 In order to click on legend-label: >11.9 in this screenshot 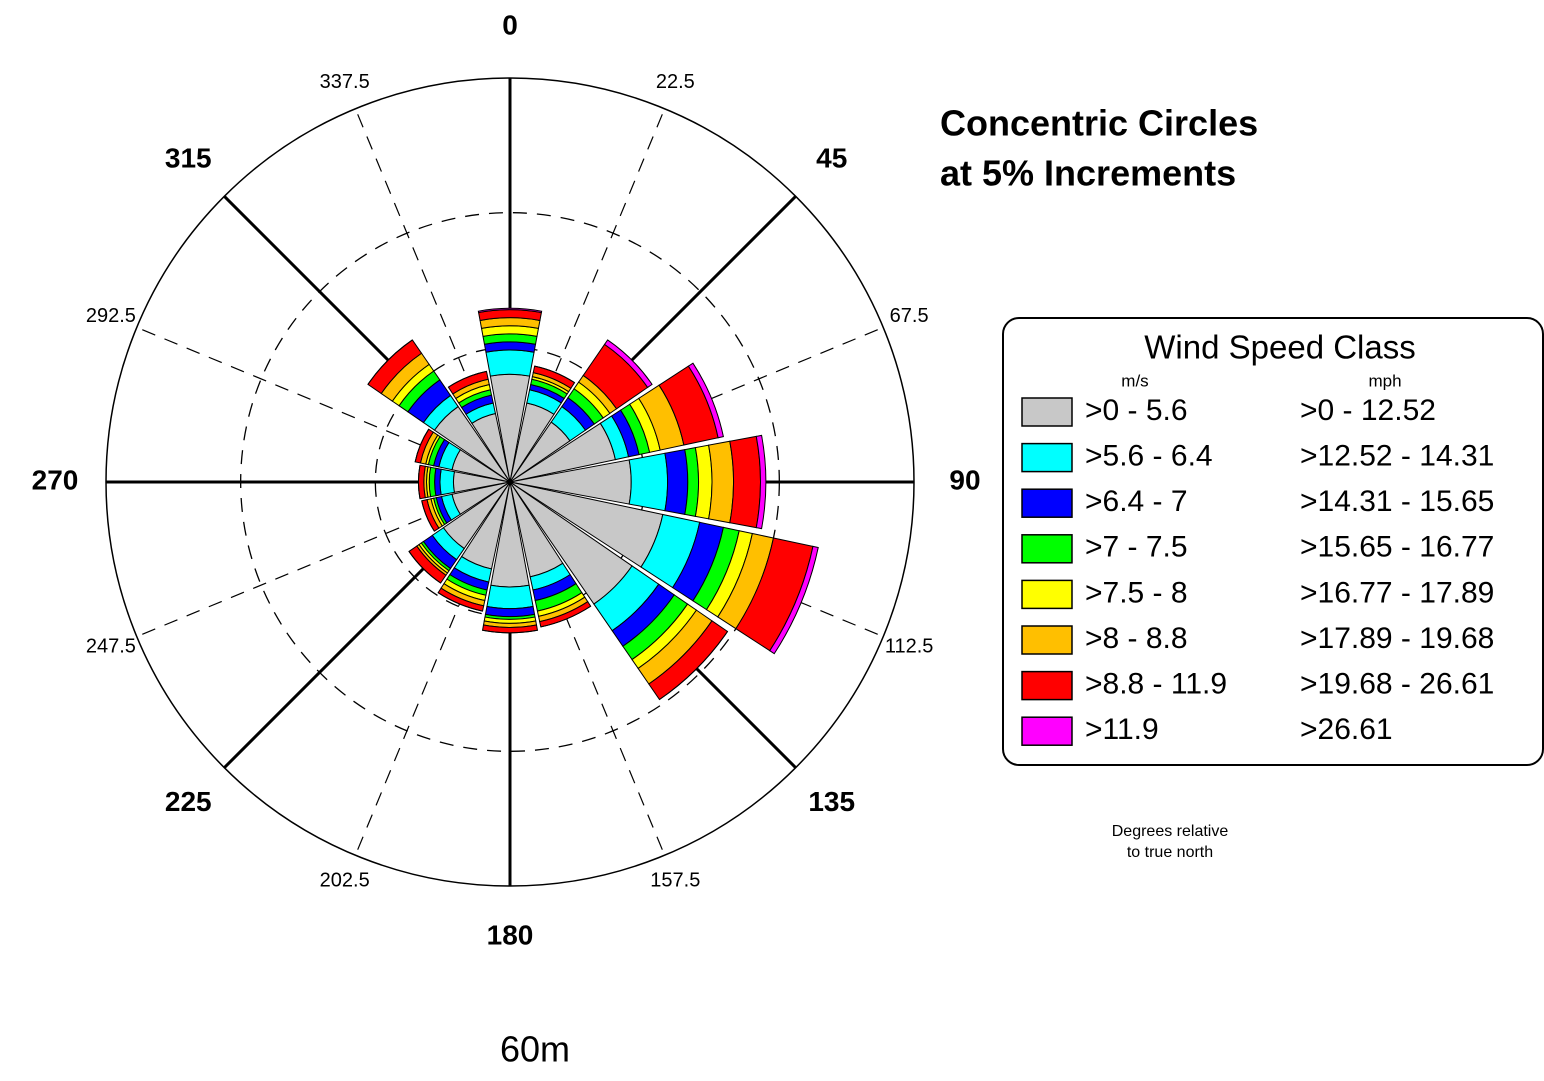, I will do `click(1122, 729)`.